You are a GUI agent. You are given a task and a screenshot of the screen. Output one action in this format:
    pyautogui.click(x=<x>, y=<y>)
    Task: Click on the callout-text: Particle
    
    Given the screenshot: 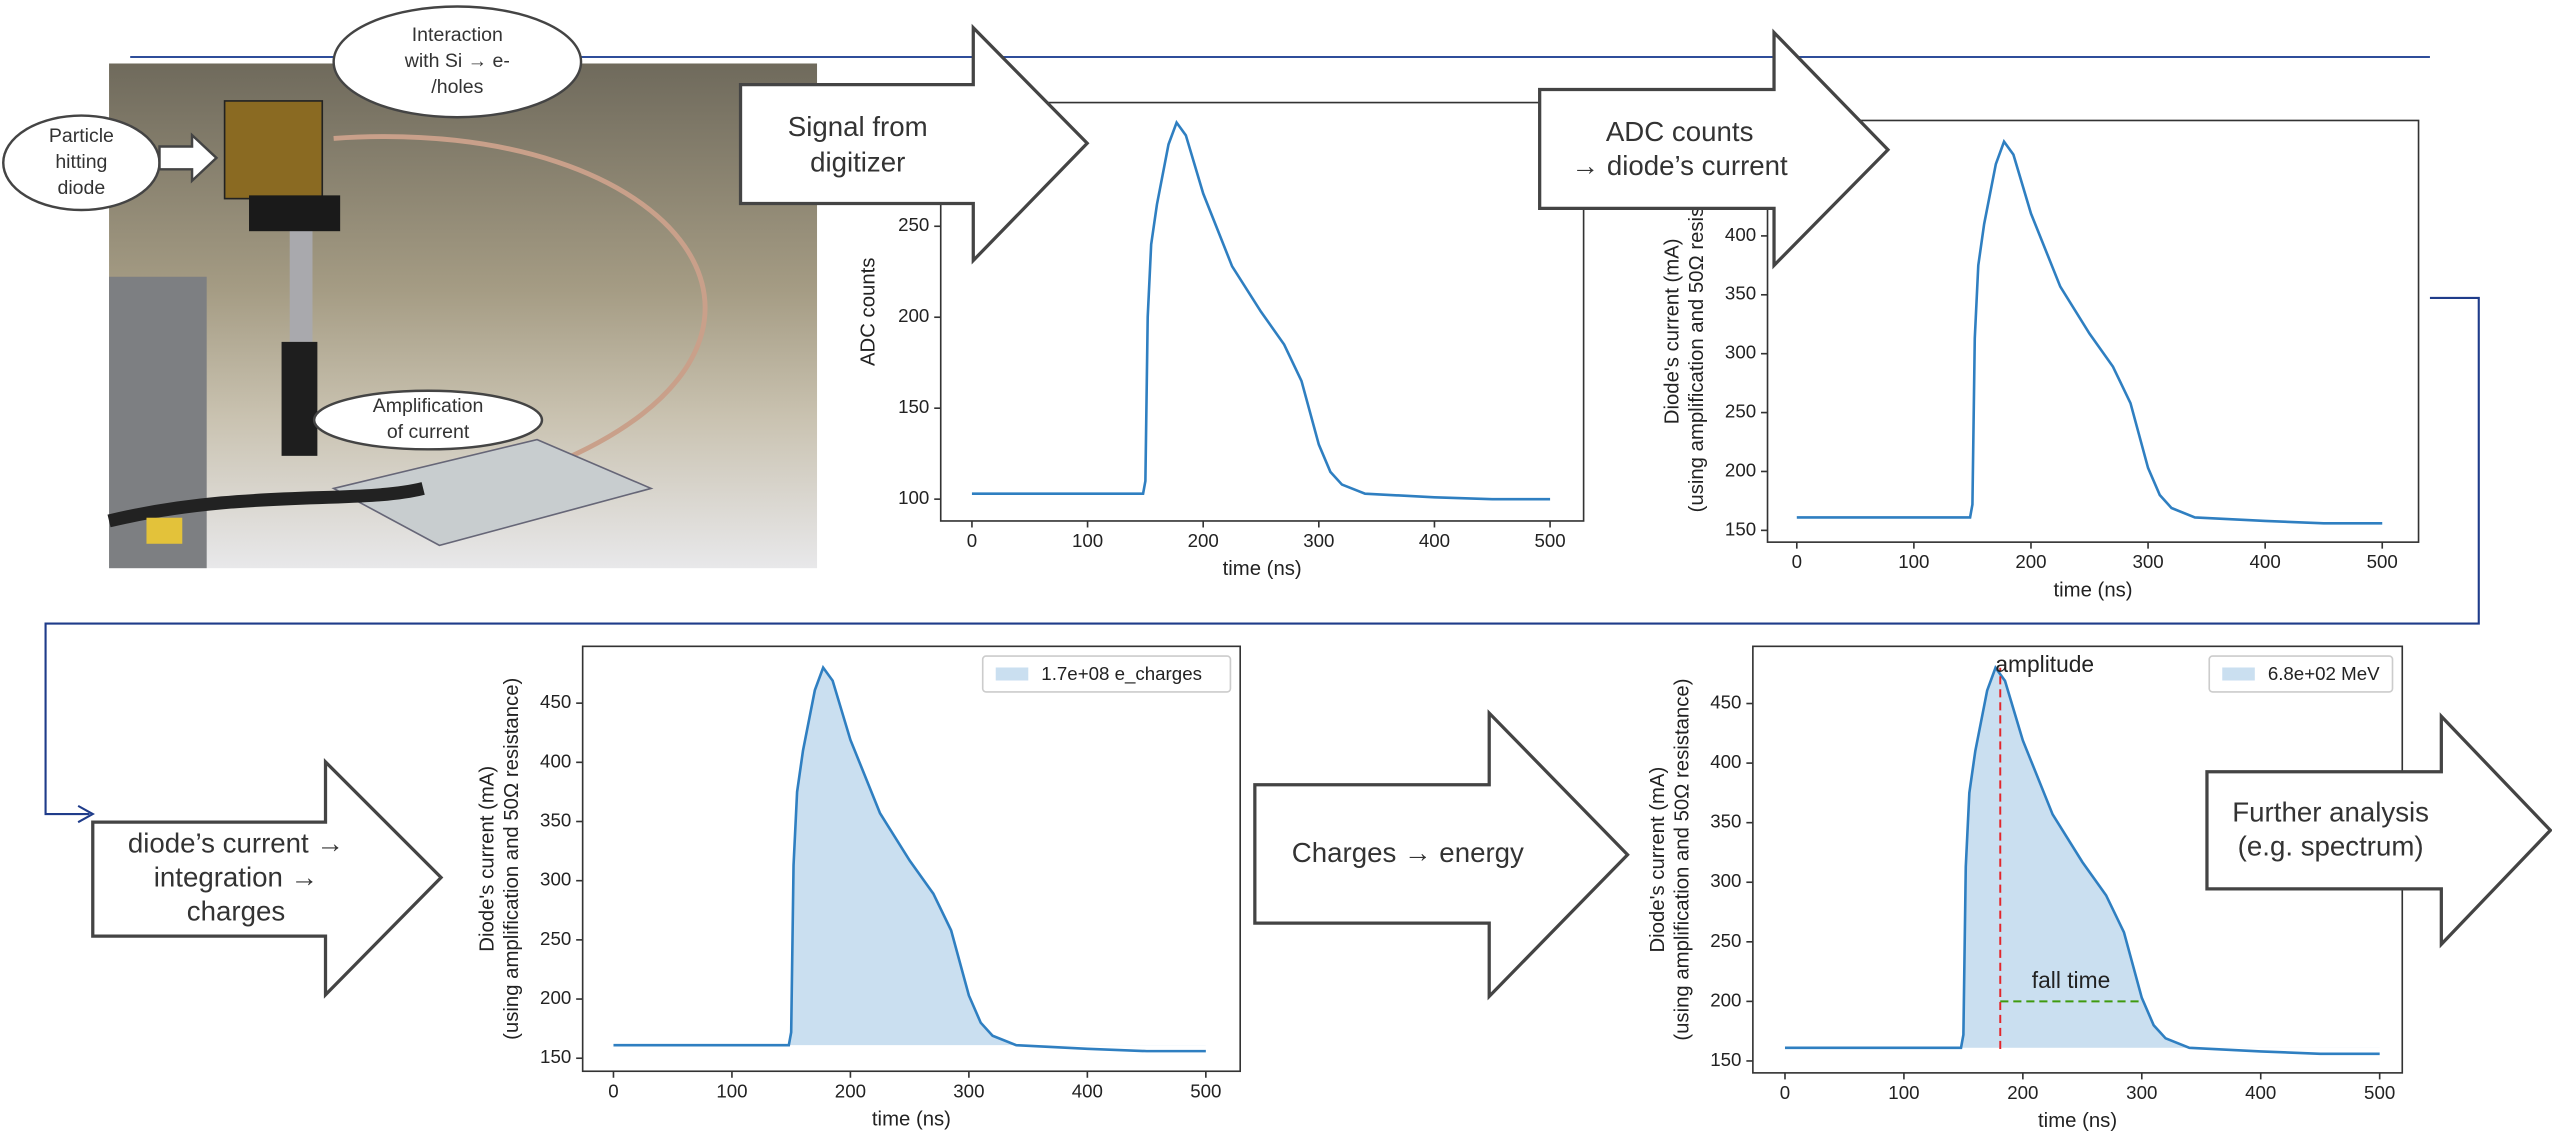 What is the action you would take?
    pyautogui.click(x=81, y=136)
    